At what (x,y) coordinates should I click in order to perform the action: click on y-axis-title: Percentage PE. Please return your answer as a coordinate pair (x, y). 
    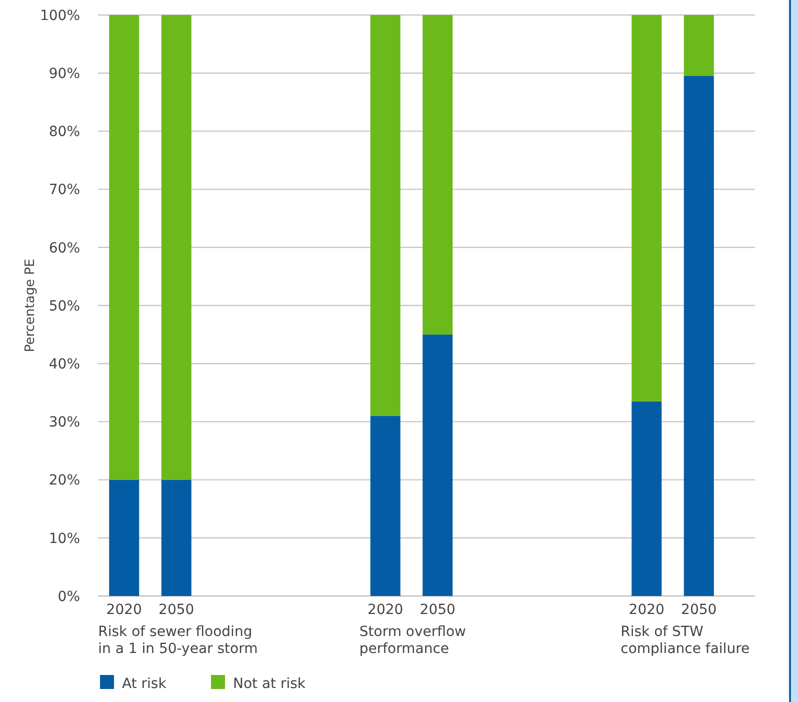
    Looking at the image, I should click on (30, 305).